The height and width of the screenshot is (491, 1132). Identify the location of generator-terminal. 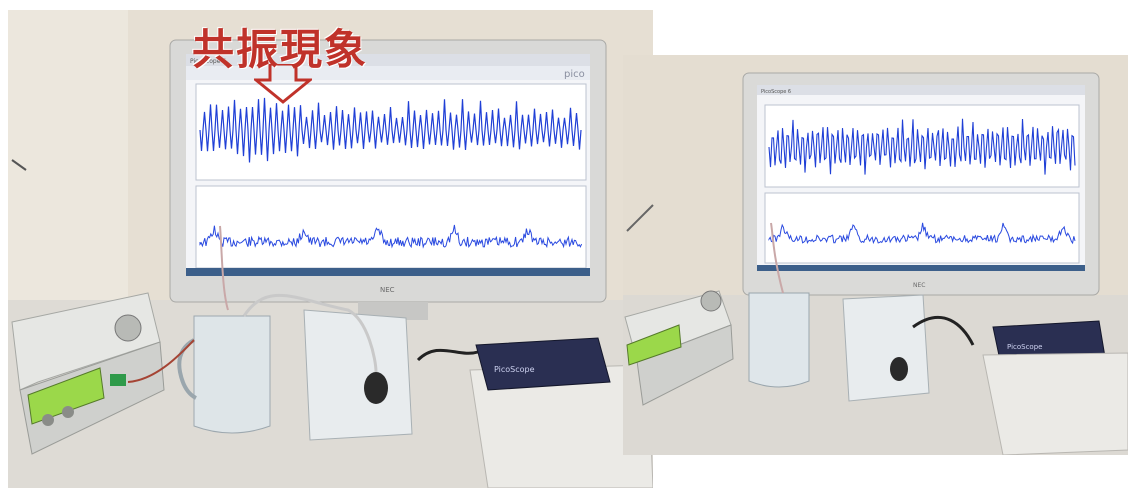
(118, 380).